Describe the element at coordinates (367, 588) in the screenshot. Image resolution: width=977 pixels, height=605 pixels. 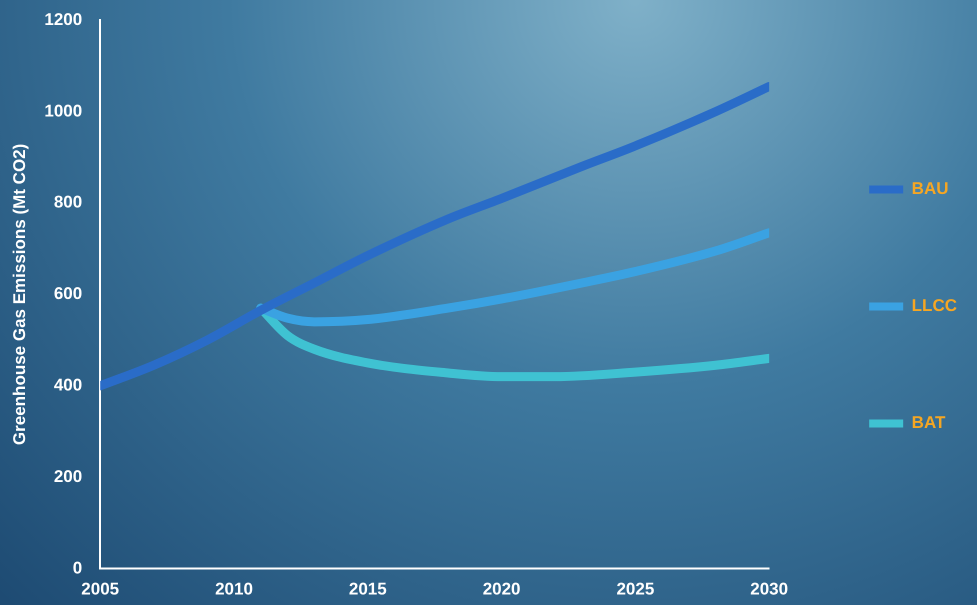
I see `x-tick-label: 2015` at that location.